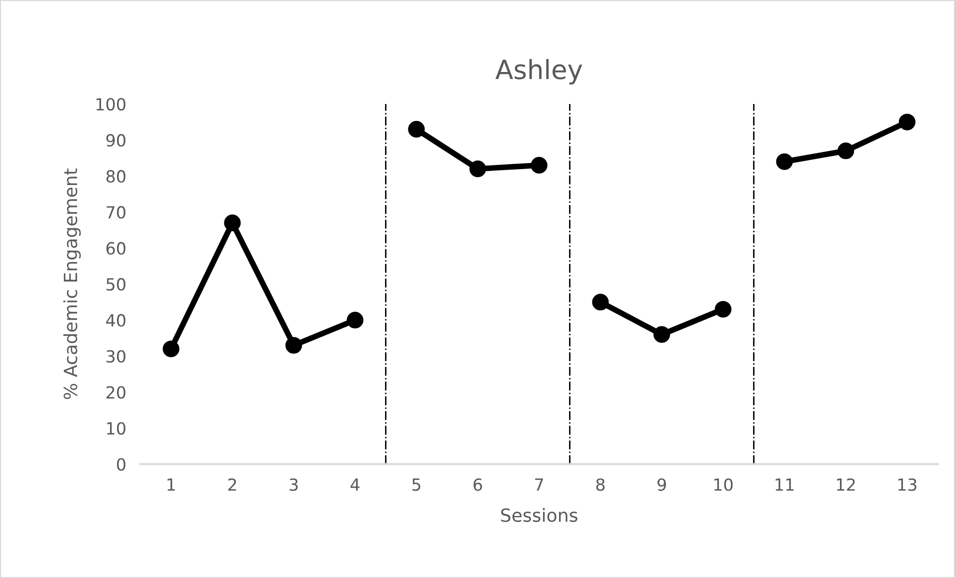 The height and width of the screenshot is (578, 955). Describe the element at coordinates (121, 464) in the screenshot. I see `y-tick-label: 0` at that location.